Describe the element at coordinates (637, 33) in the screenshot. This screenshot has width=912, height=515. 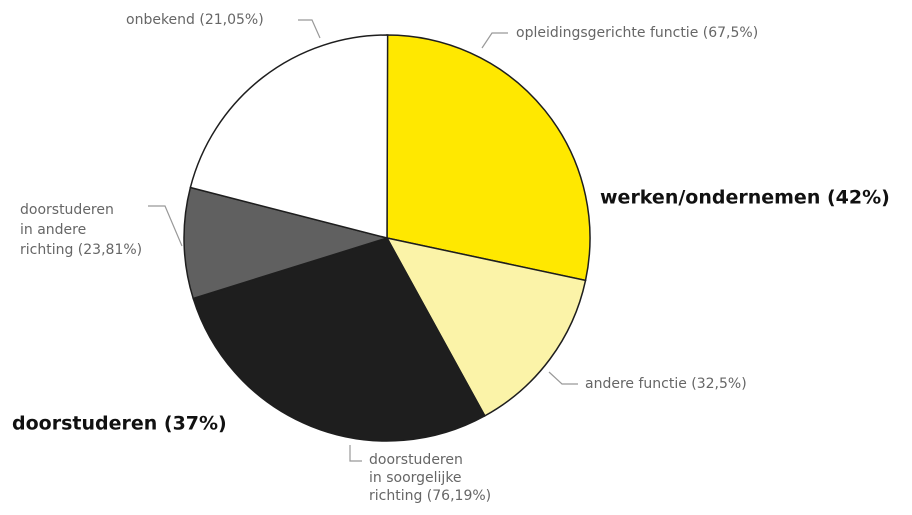
I see `slice-label: opleidingsgerichte functie (67,5%)` at that location.